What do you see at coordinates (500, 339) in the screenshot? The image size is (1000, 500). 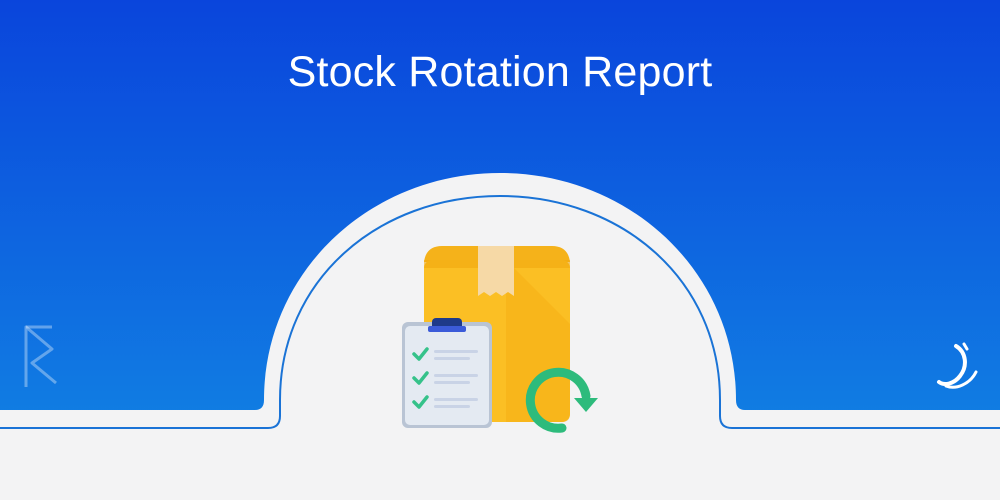 I see `stock-rotation-illustration` at bounding box center [500, 339].